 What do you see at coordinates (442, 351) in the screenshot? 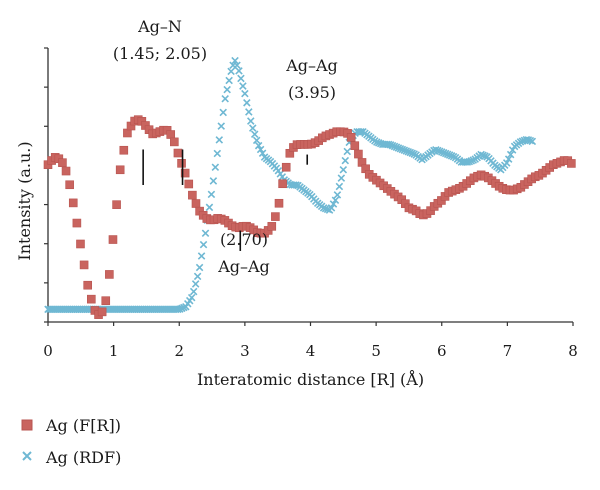
I see `x-tick-label: 6` at bounding box center [442, 351].